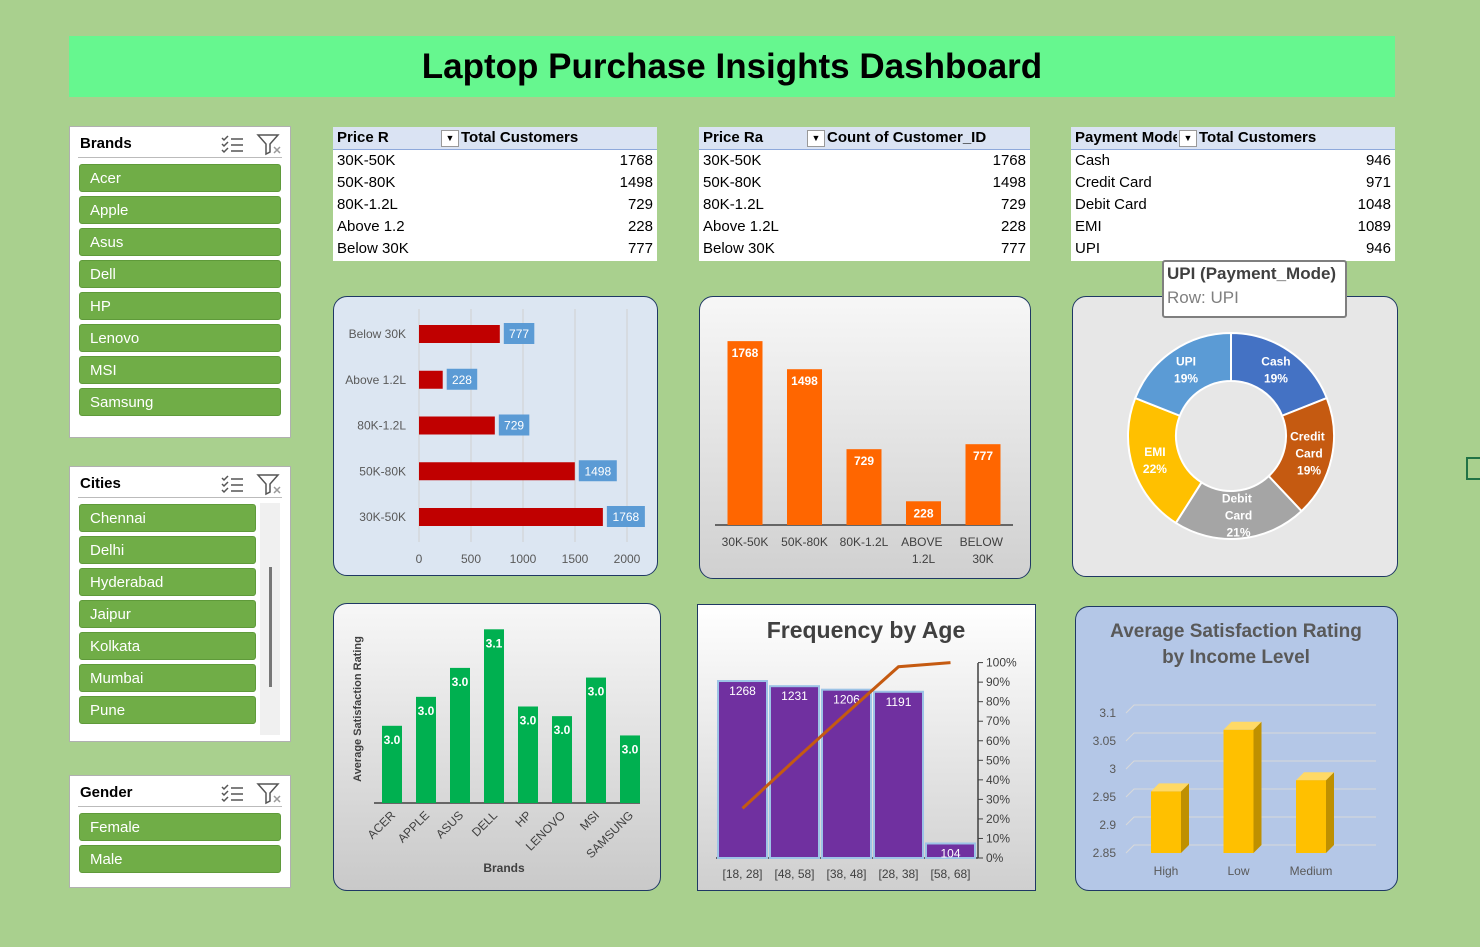  What do you see at coordinates (180, 178) in the screenshot?
I see `slicer-item: Acer` at bounding box center [180, 178].